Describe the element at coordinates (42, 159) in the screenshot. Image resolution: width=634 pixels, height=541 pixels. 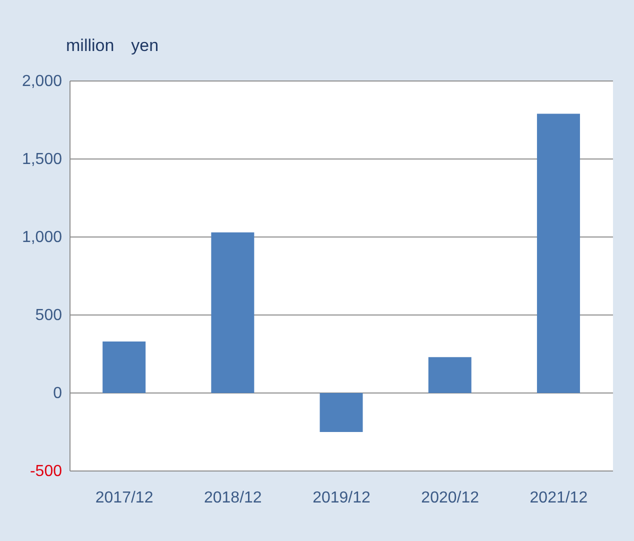
I see `y-tick-label: 1,500` at that location.